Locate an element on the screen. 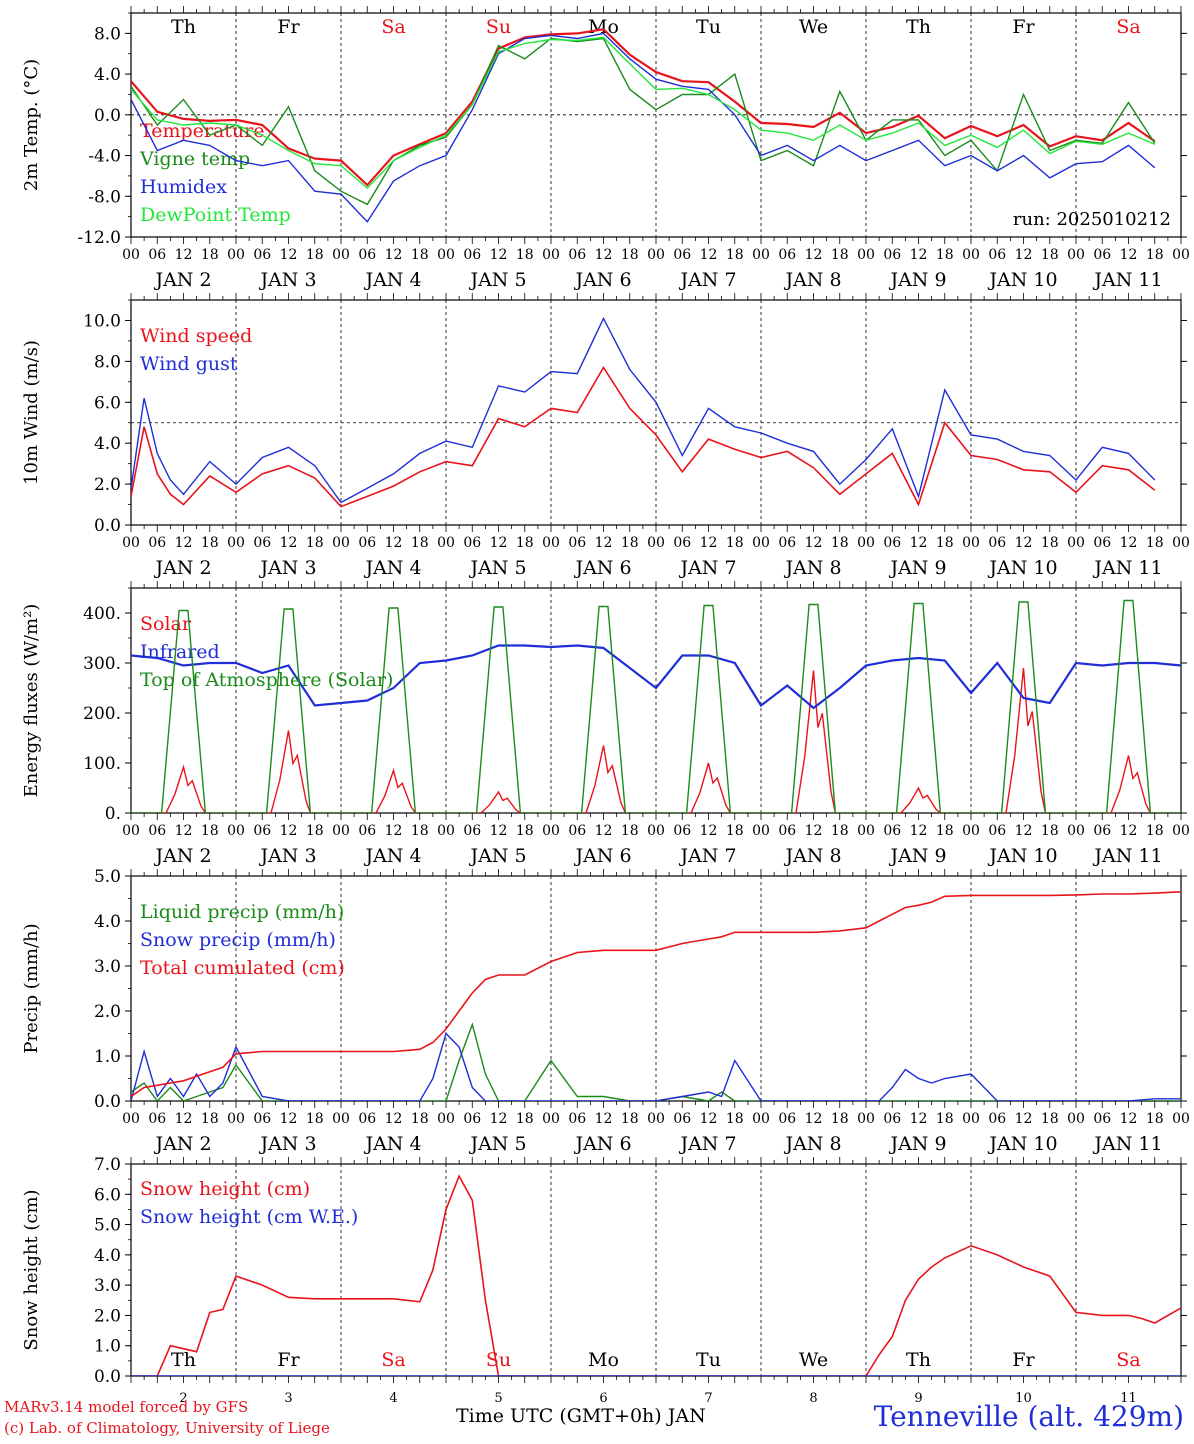  weekday-label: Su is located at coordinates (498, 27).